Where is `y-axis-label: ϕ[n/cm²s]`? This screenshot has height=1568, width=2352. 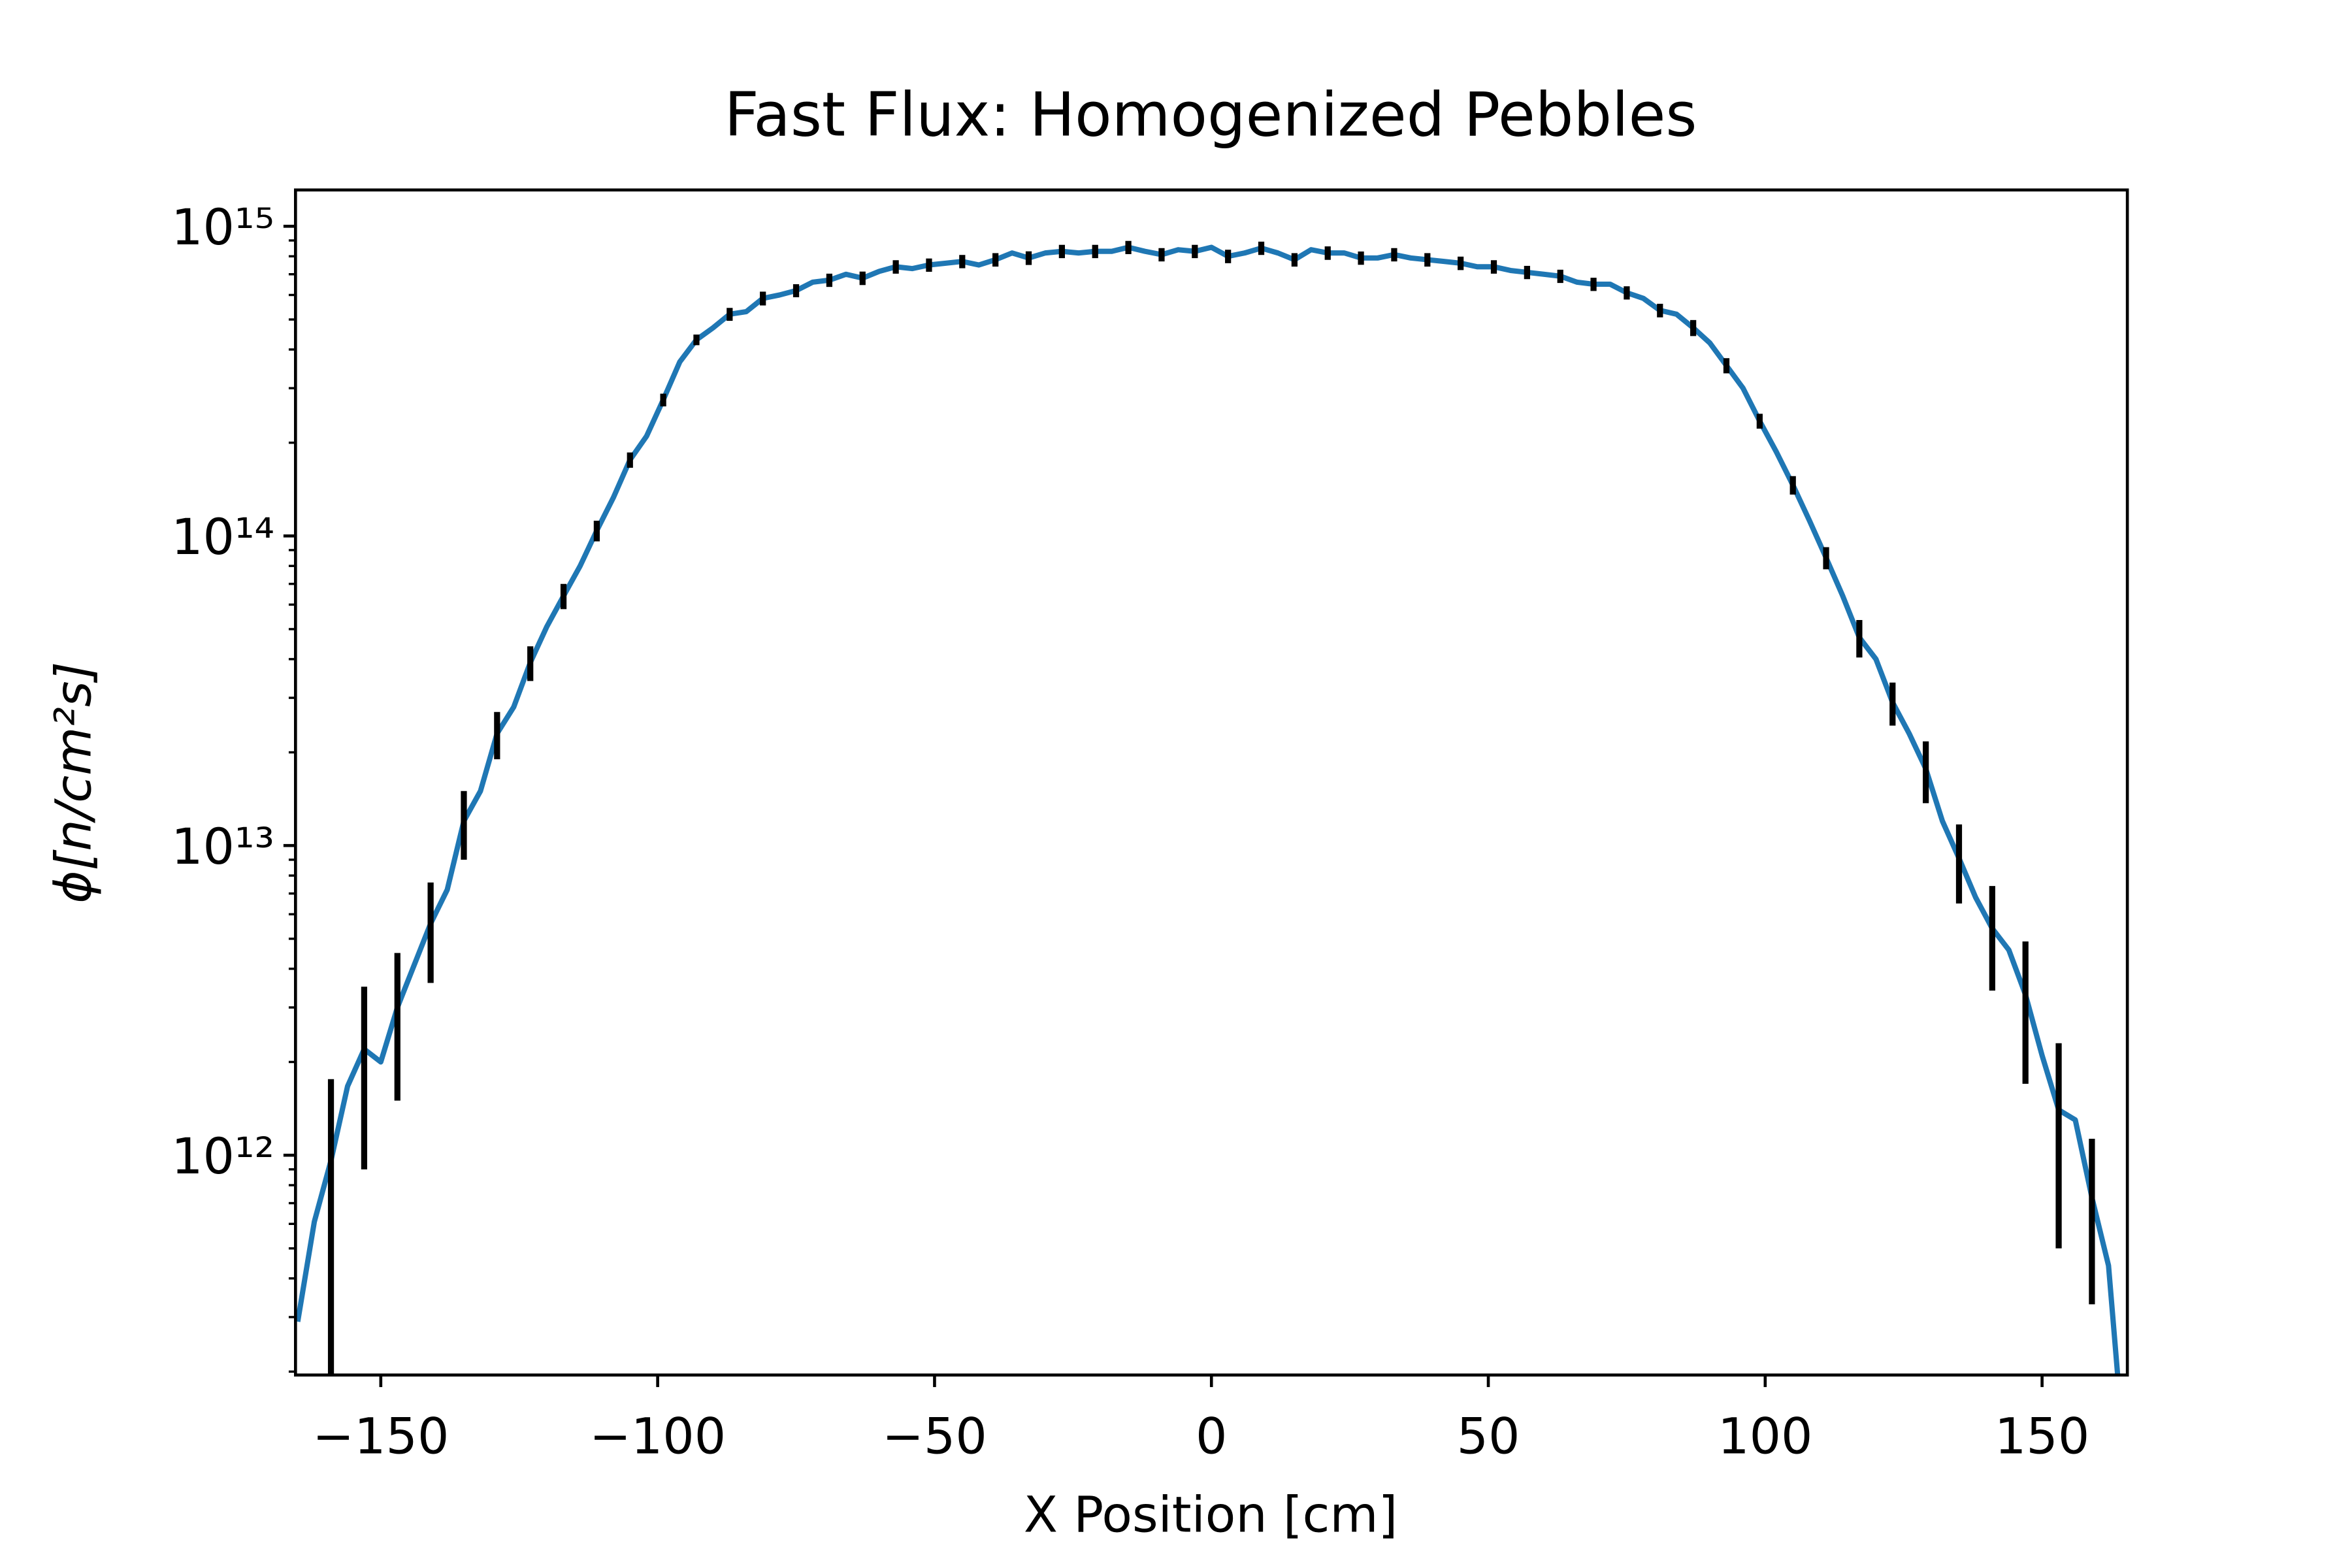 y-axis-label: ϕ[n/cm²s] is located at coordinates (73, 783).